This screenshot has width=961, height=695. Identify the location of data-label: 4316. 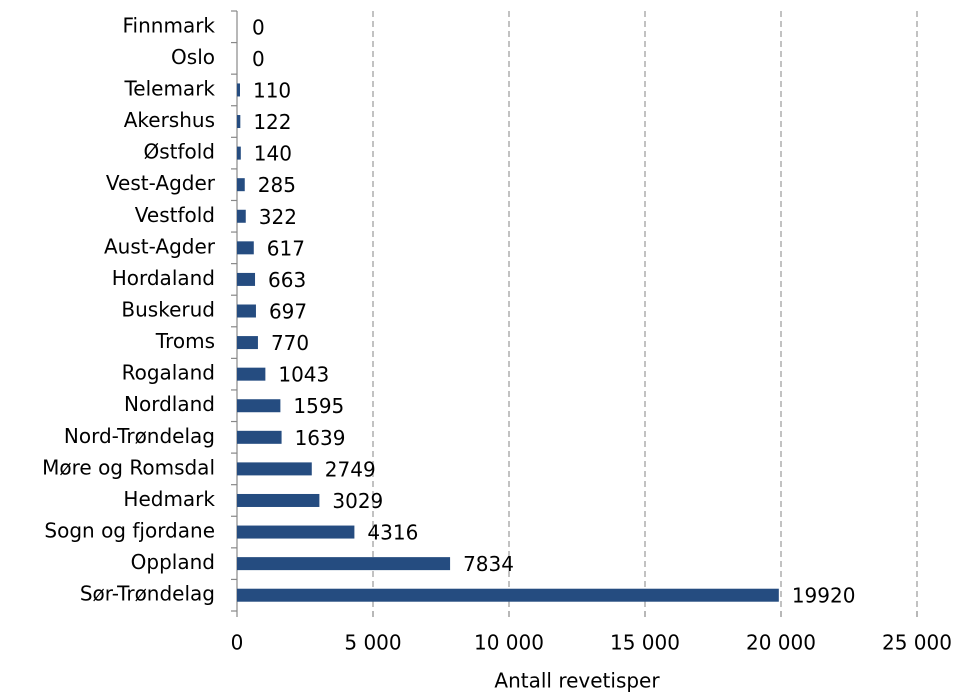
(392, 533).